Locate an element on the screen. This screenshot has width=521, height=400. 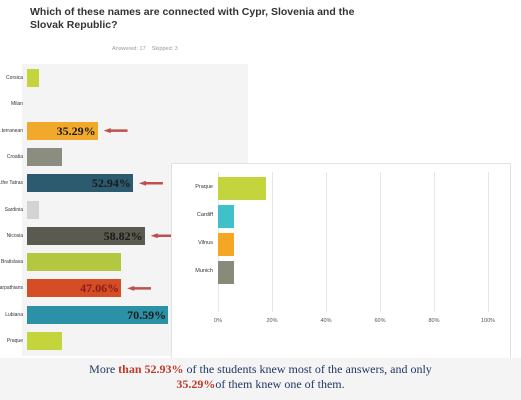
caption-than: than is located at coordinates (131, 369).